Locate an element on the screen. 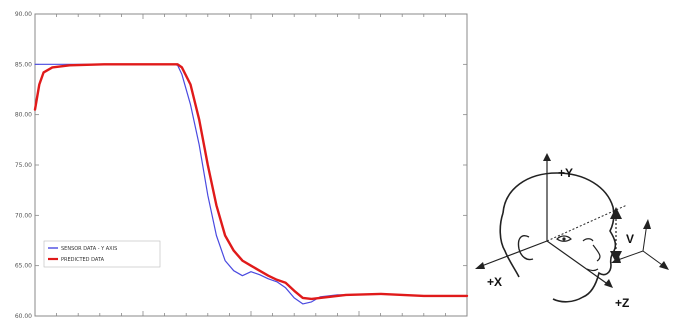  head-back is located at coordinates (509, 245).